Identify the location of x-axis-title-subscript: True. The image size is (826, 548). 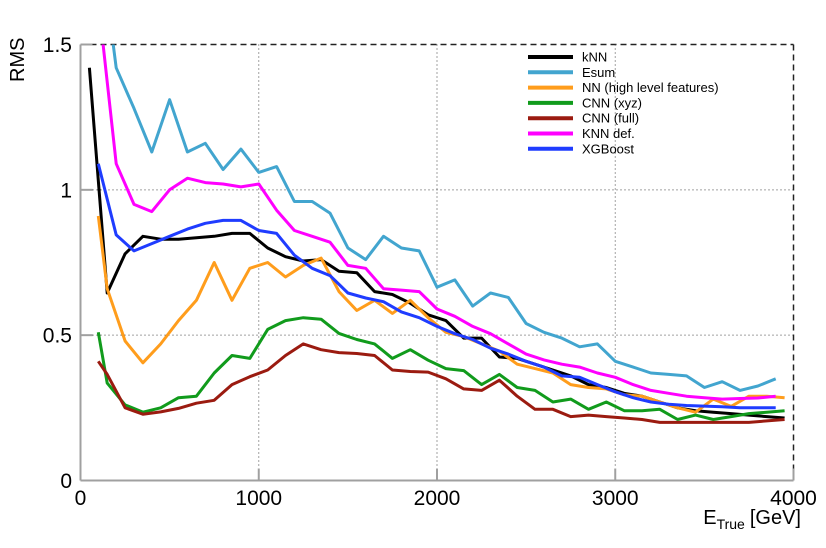
(731, 524).